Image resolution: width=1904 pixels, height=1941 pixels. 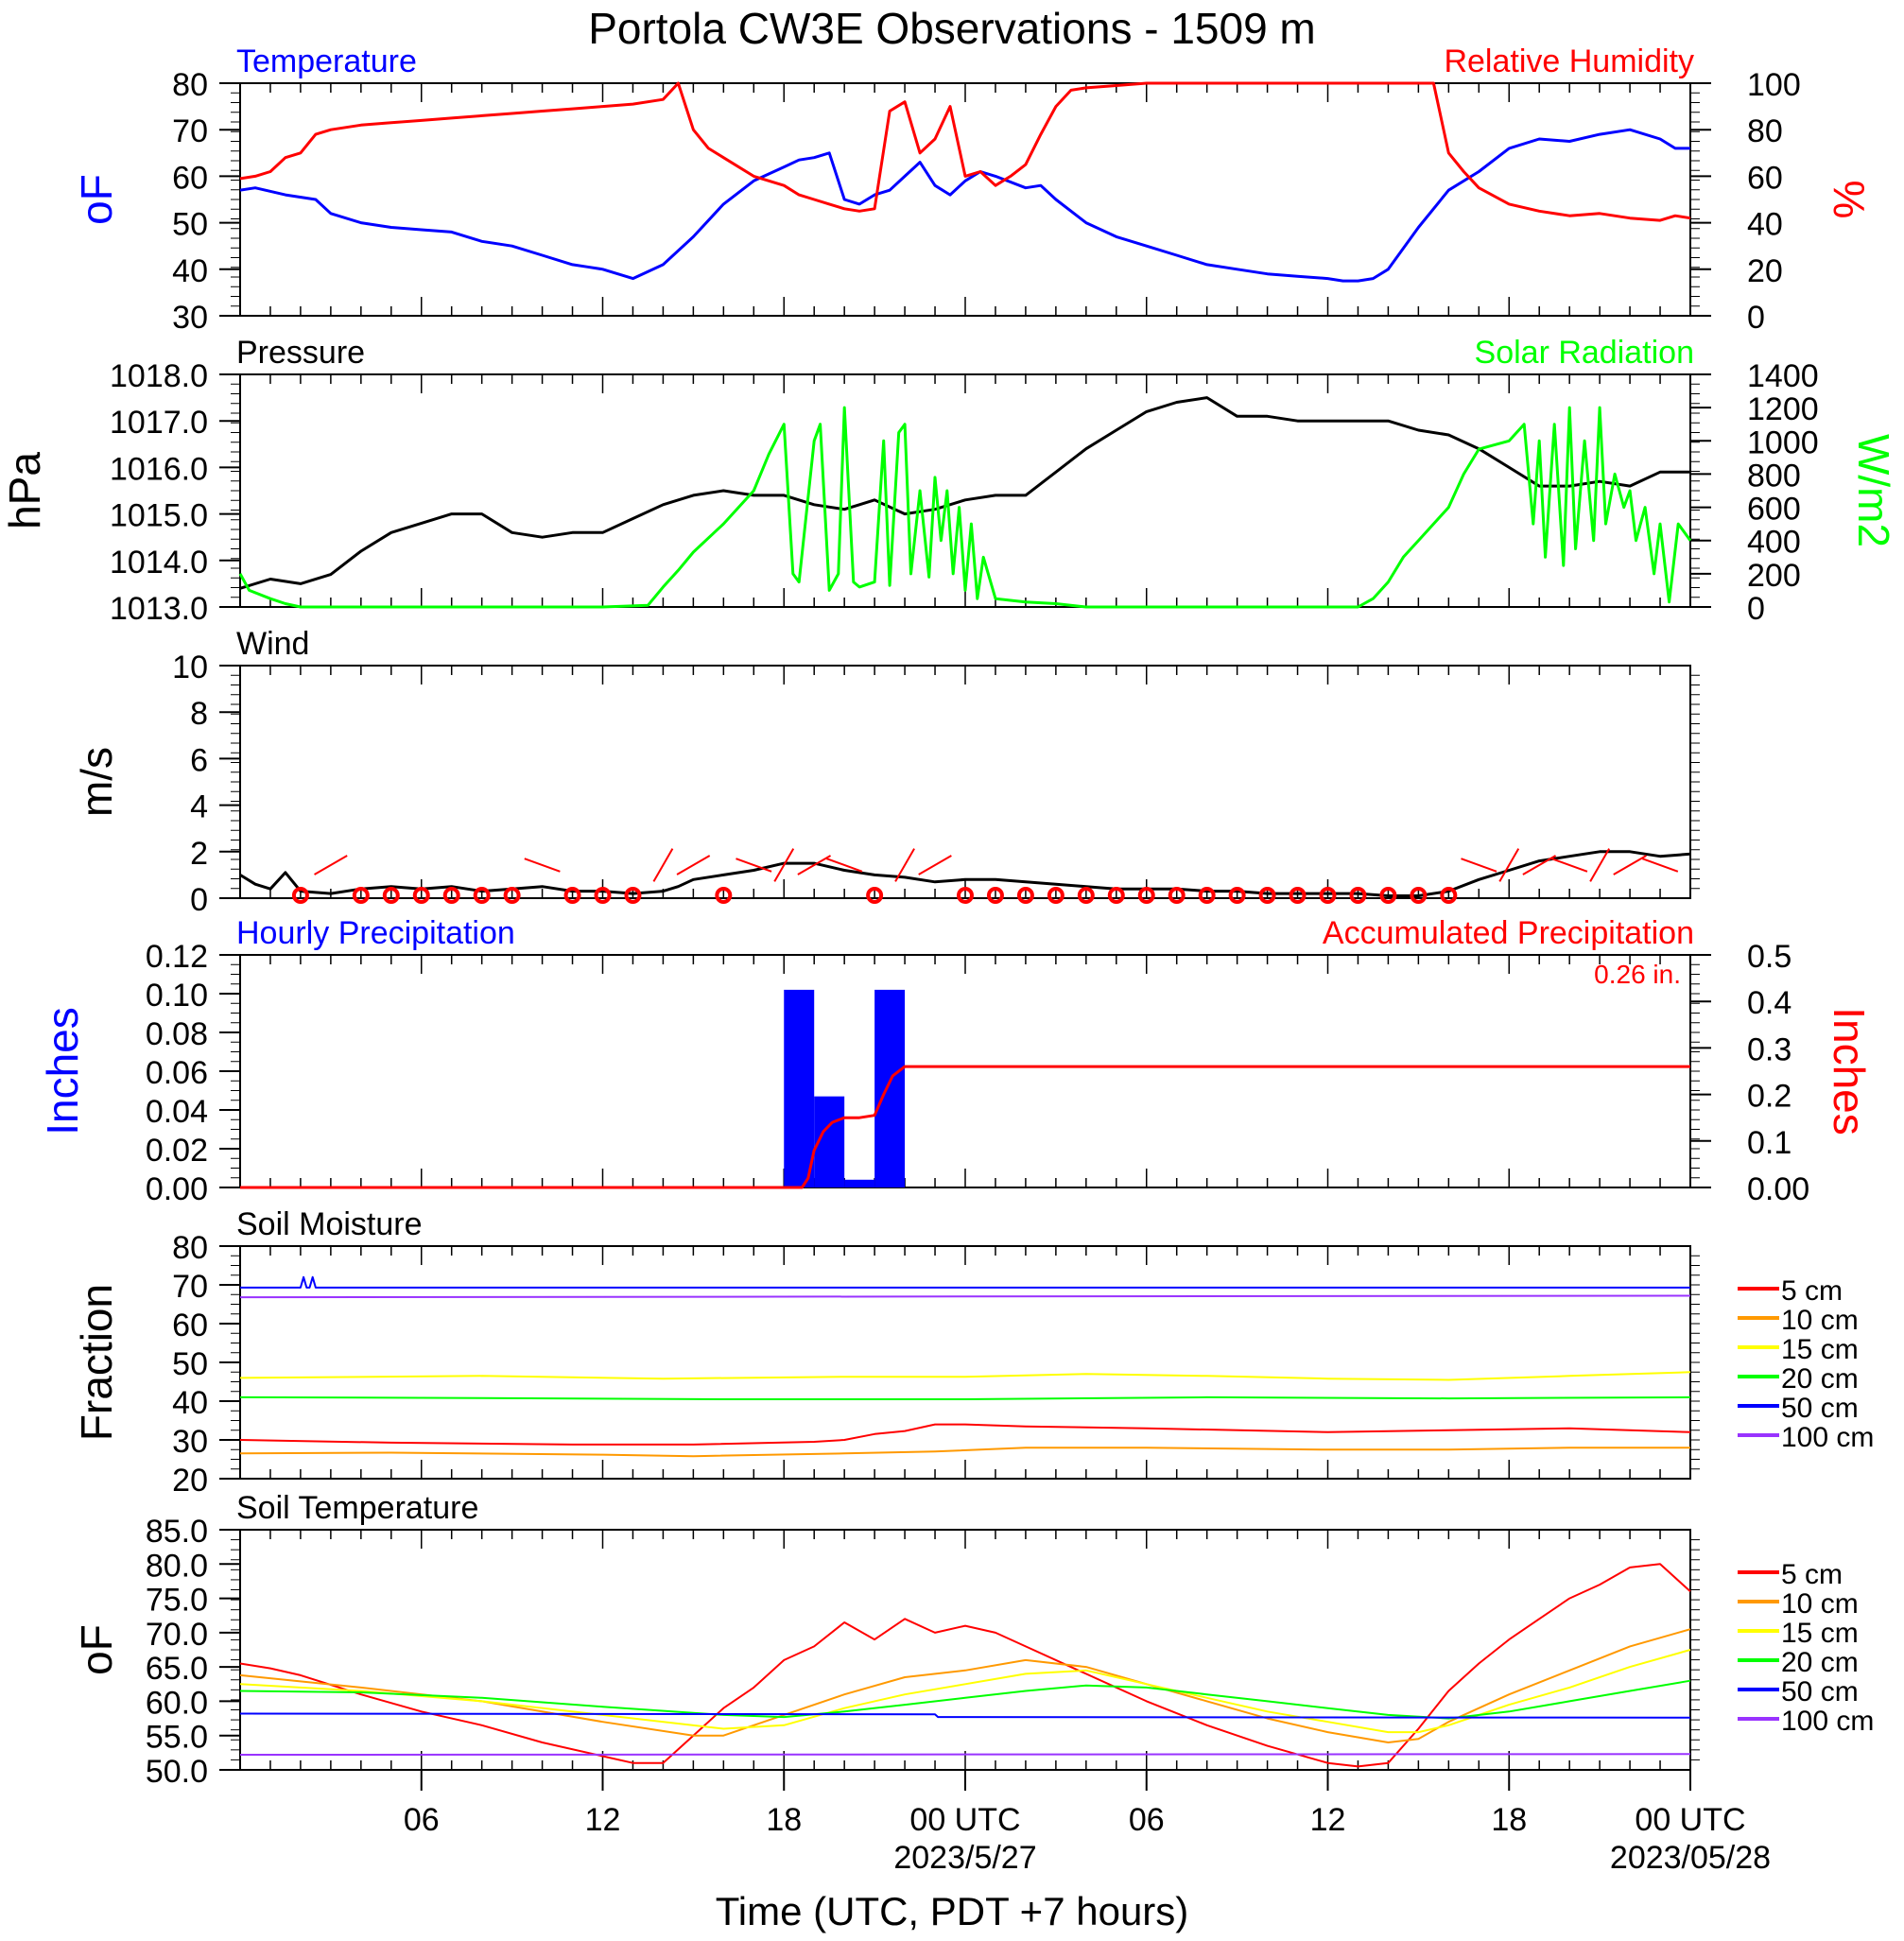 What do you see at coordinates (301, 353) in the screenshot?
I see `panel-title-left: Pressure` at bounding box center [301, 353].